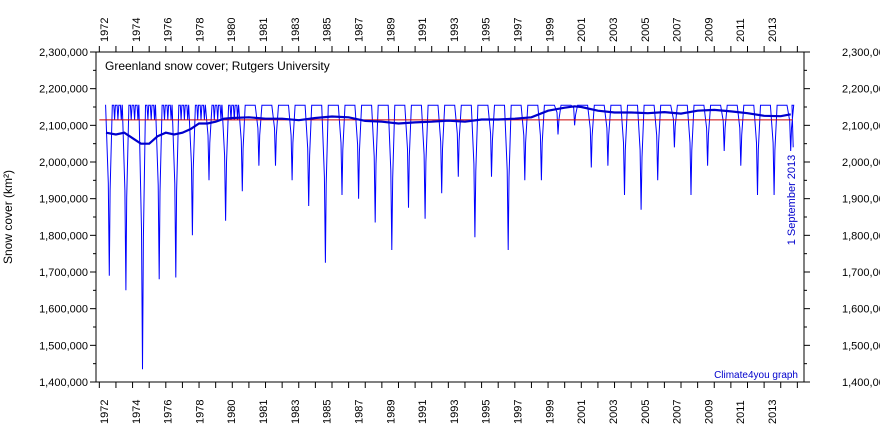  What do you see at coordinates (455, 30) in the screenshot?
I see `x-tick-label-top: 1993` at bounding box center [455, 30].